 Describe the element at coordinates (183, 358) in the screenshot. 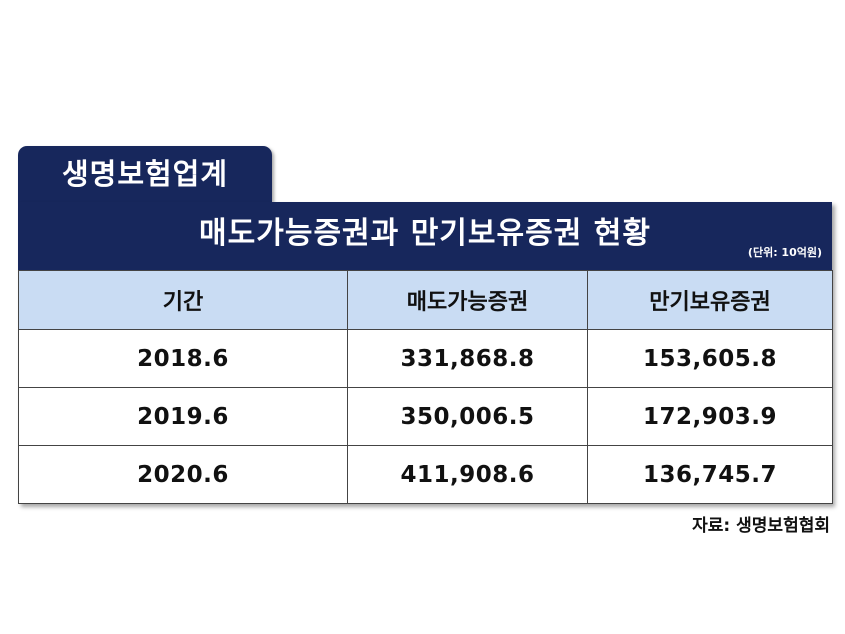

I see `cell-period: 2018.6` at that location.